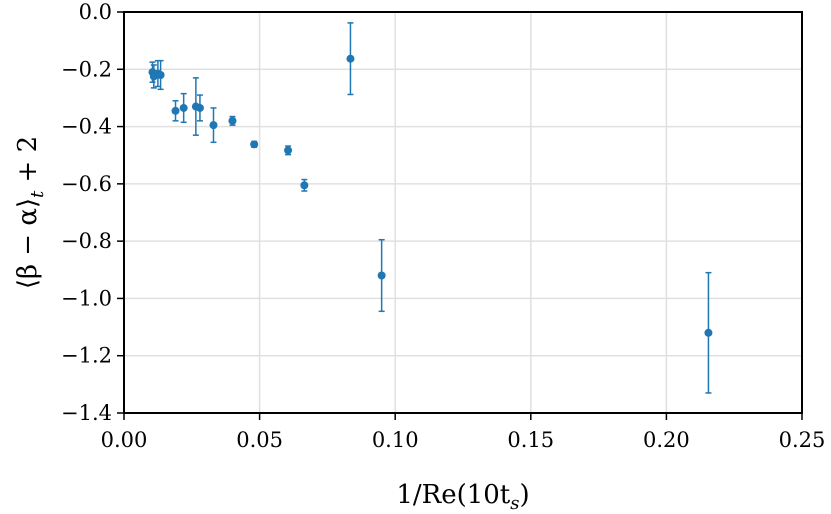 This screenshot has width=831, height=514. What do you see at coordinates (530, 440) in the screenshot?
I see `x-tick-label: 0.15` at bounding box center [530, 440].